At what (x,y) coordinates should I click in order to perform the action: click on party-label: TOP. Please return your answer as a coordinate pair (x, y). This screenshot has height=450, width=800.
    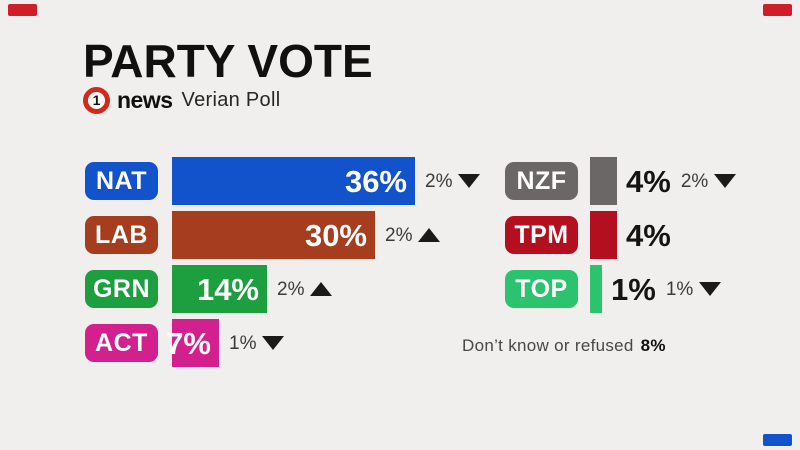
    Looking at the image, I should click on (541, 289).